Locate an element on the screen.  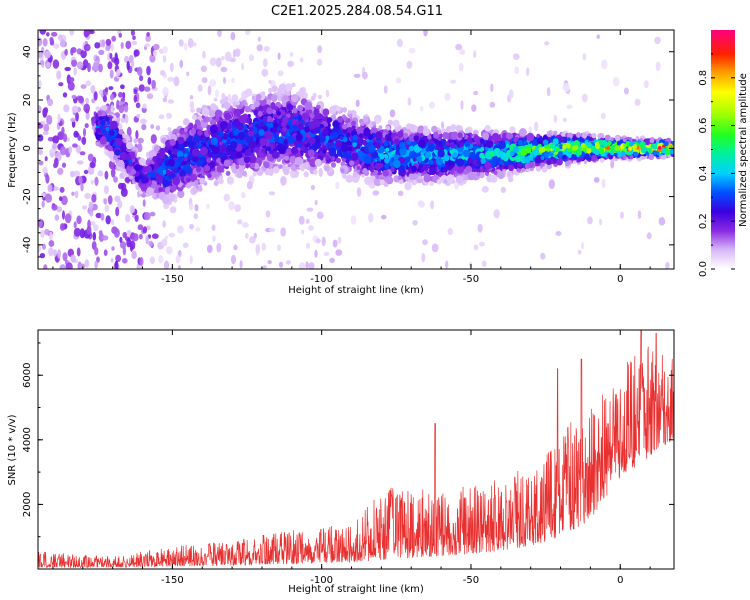
snr-x-tick-label: -100 is located at coordinates (321, 580).